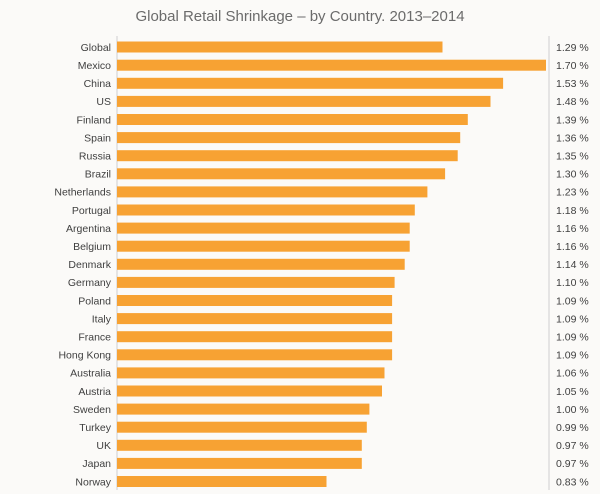  I want to click on value-label: 1.36 %, so click(572, 138).